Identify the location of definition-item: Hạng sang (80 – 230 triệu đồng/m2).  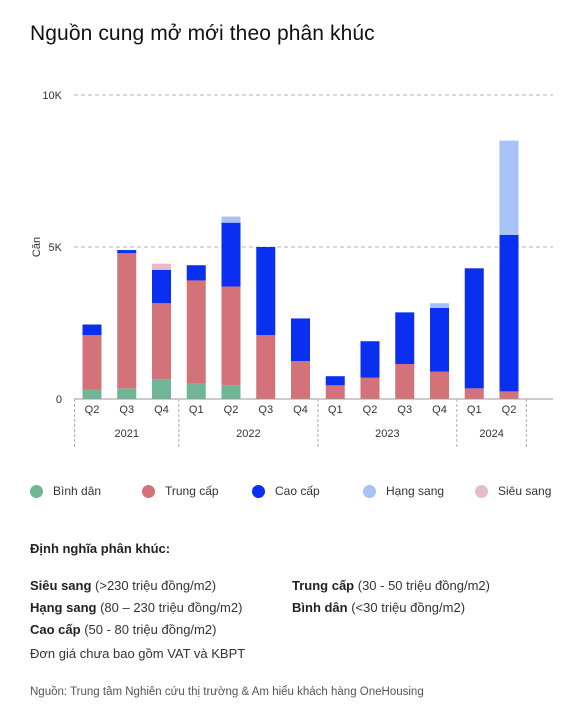
(136, 607).